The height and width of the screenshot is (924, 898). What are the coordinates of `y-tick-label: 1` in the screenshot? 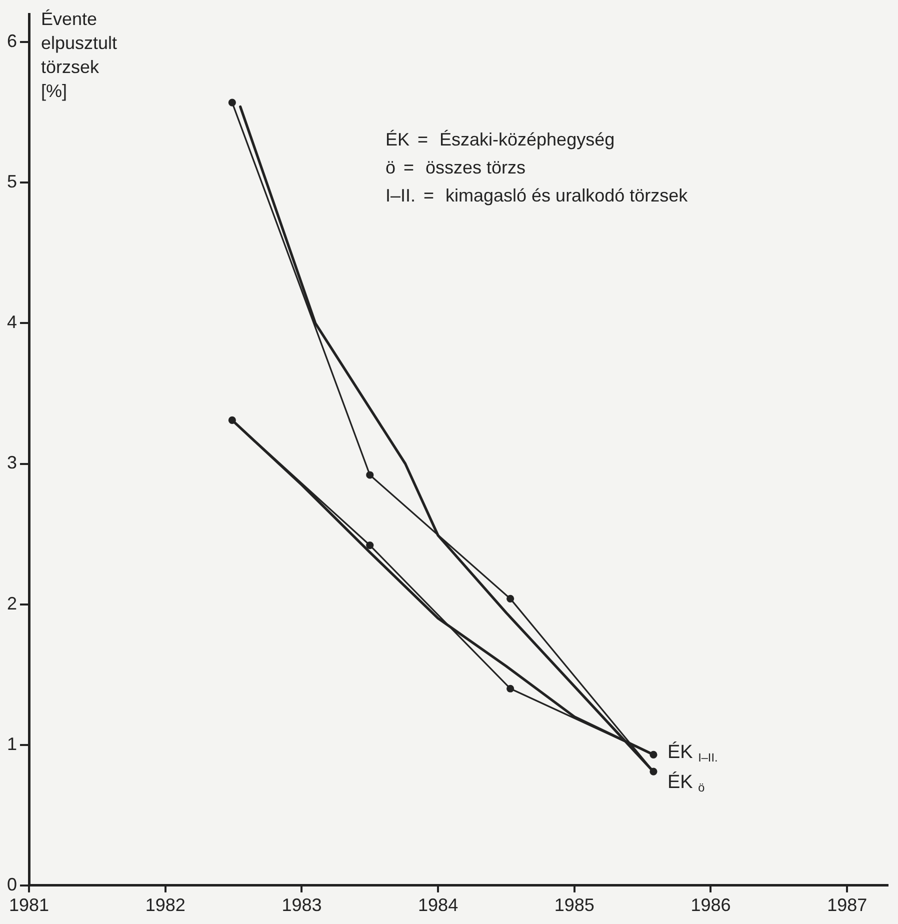 It's located at (12, 744).